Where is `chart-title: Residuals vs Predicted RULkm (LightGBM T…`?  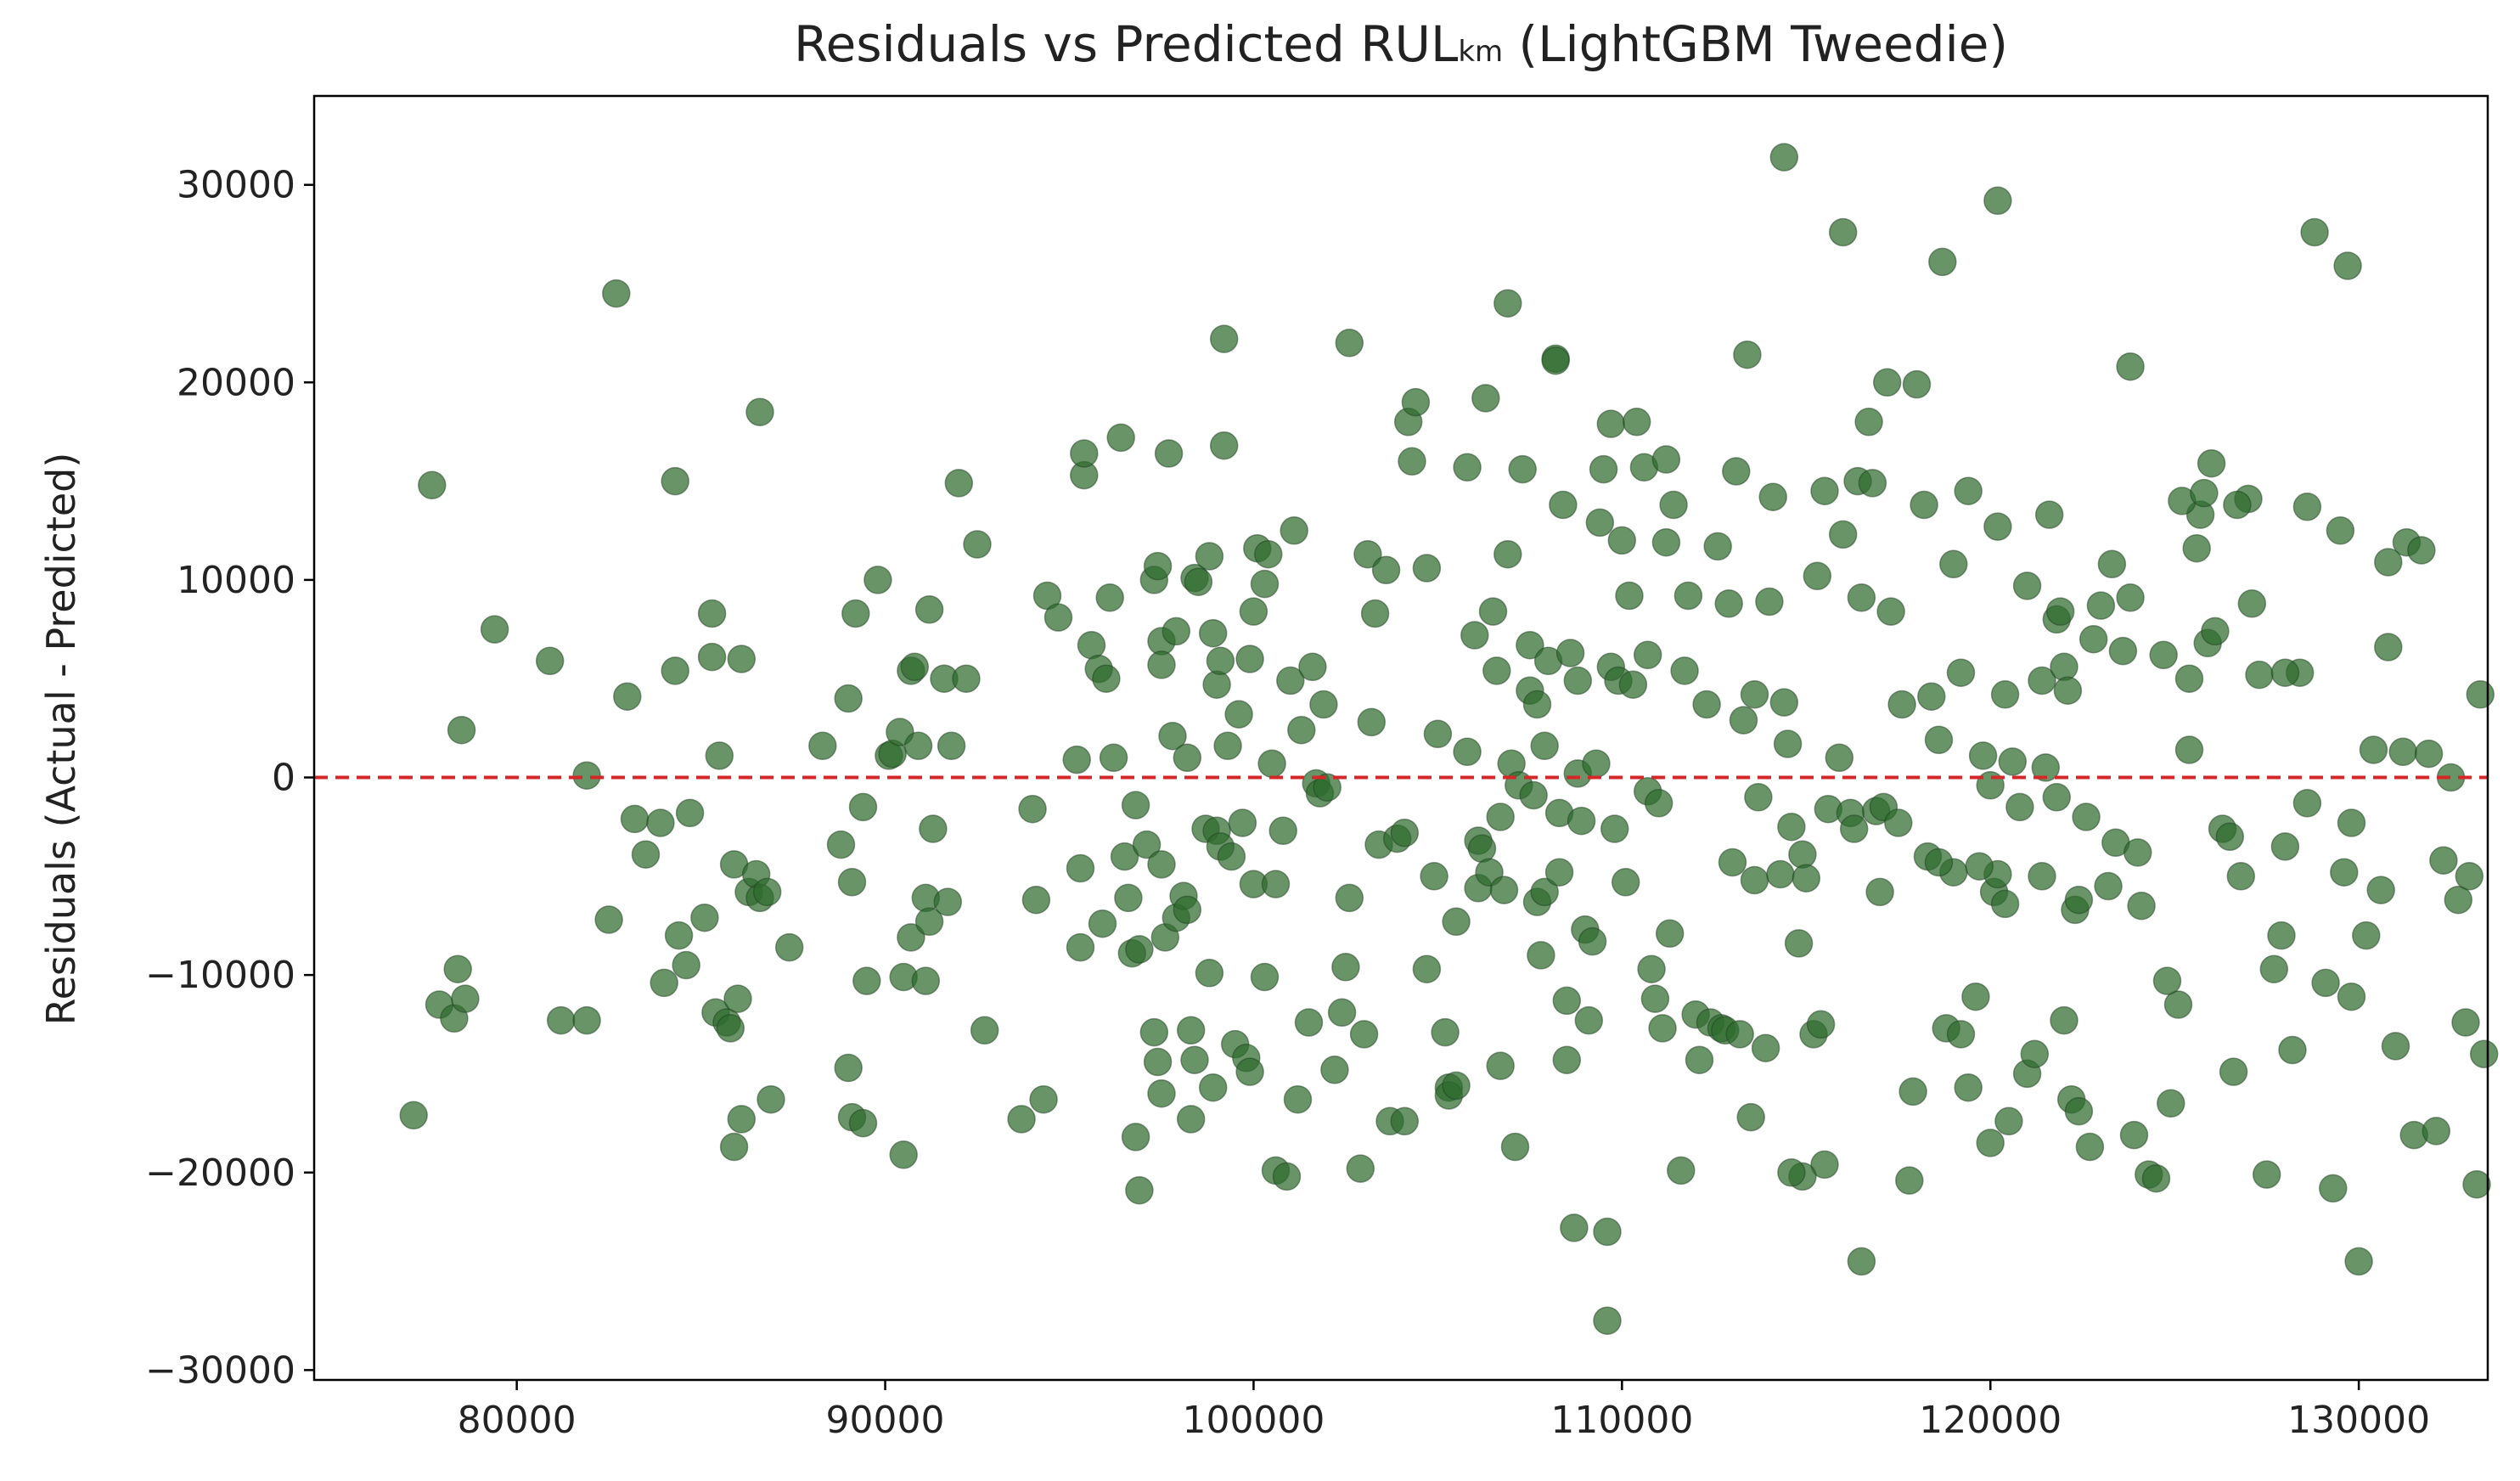
chart-title: Residuals vs Predicted RULkm (LightGBM T… is located at coordinates (1401, 44).